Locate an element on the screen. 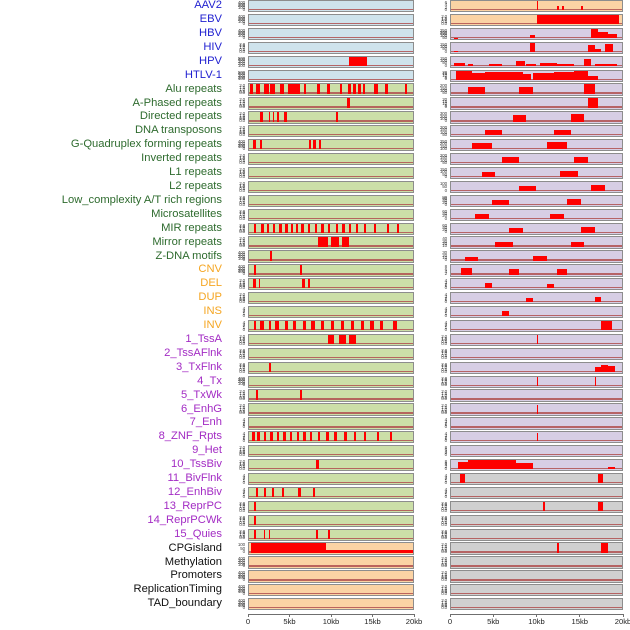  track-label-a-phased-repeats: A-Phased repeats is located at coordinates (177, 102).